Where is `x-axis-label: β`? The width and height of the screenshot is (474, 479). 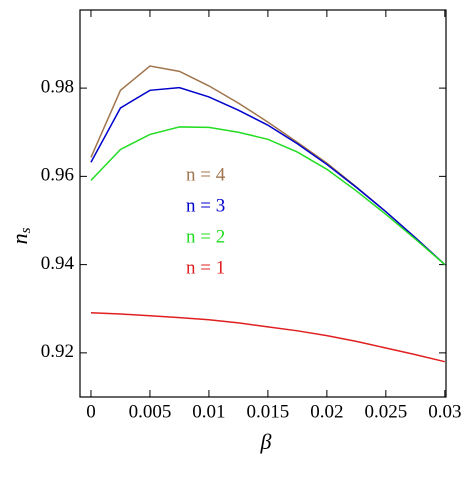
x-axis-label: β is located at coordinates (266, 441).